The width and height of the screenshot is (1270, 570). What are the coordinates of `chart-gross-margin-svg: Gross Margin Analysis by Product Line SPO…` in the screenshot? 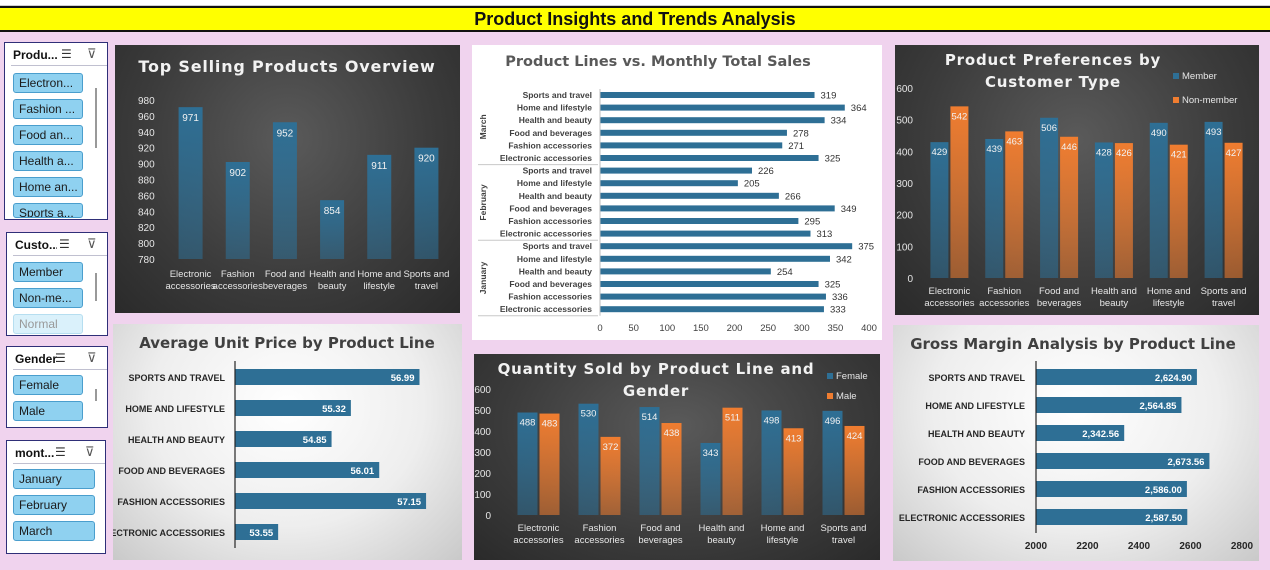 It's located at (1076, 443).